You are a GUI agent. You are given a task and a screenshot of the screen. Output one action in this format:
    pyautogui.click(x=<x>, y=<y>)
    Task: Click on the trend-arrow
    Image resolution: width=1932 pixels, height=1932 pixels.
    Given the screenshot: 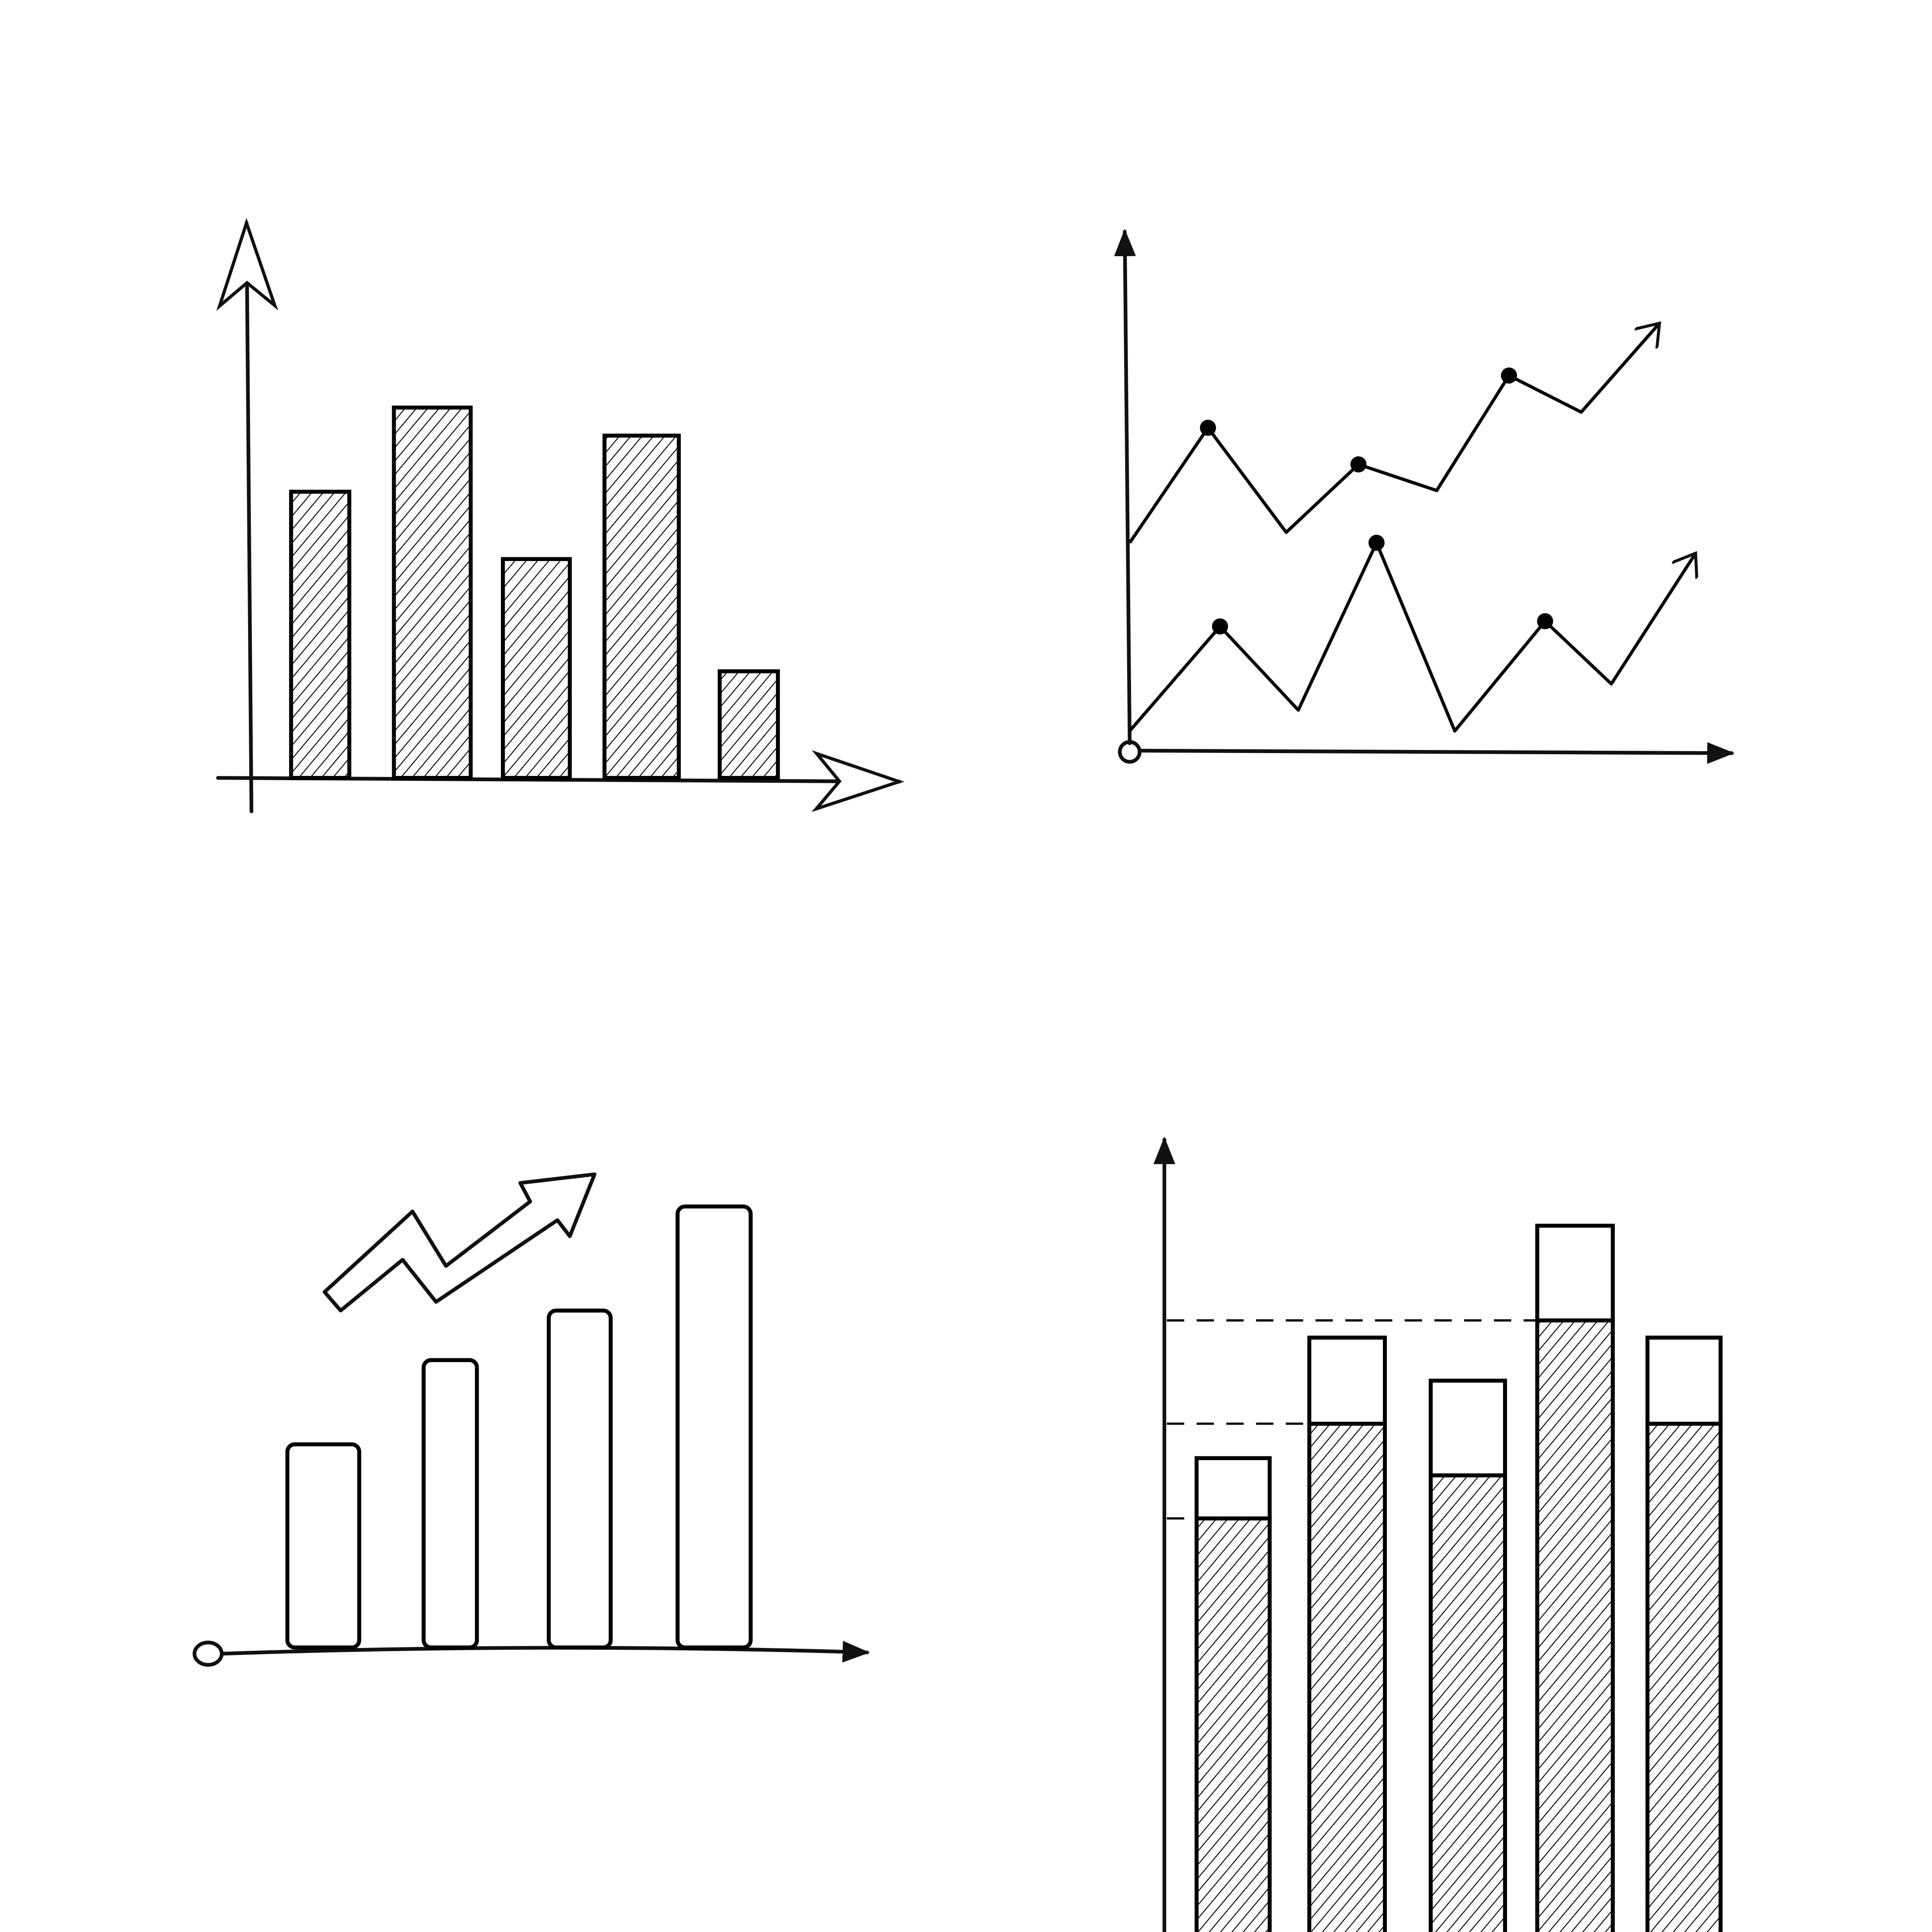 What is the action you would take?
    pyautogui.click(x=460, y=1242)
    